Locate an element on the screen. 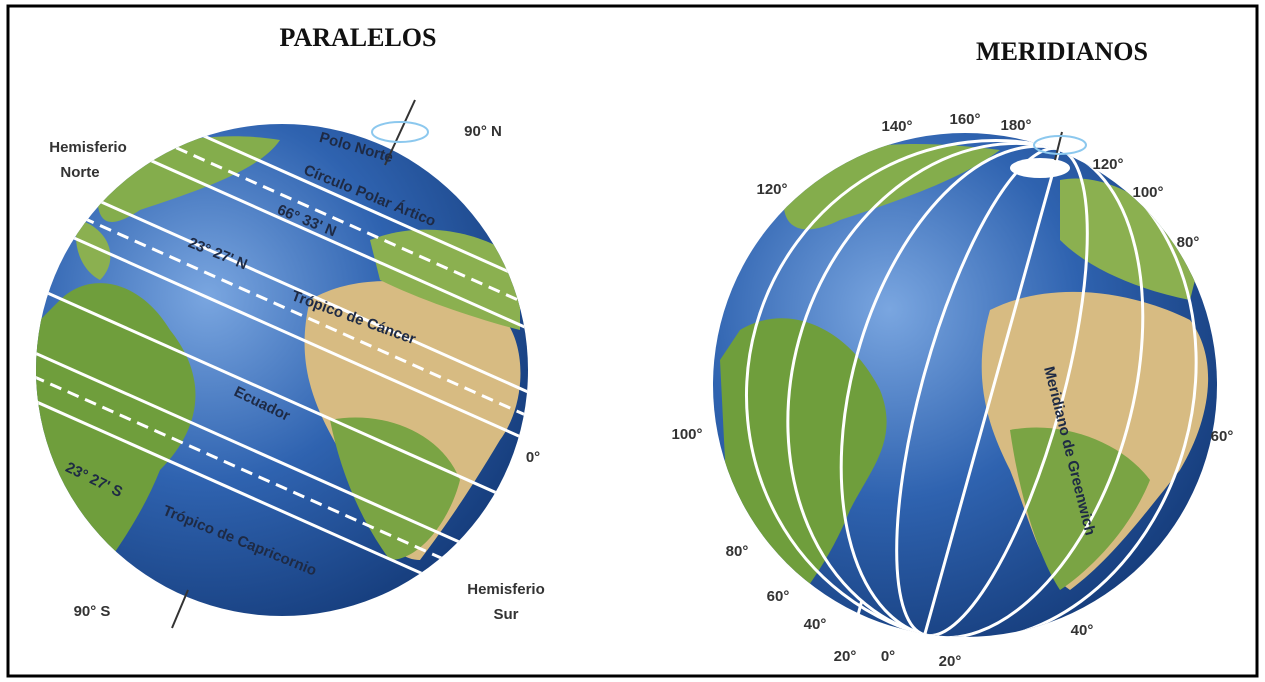  title: PARALELOS is located at coordinates (358, 37).